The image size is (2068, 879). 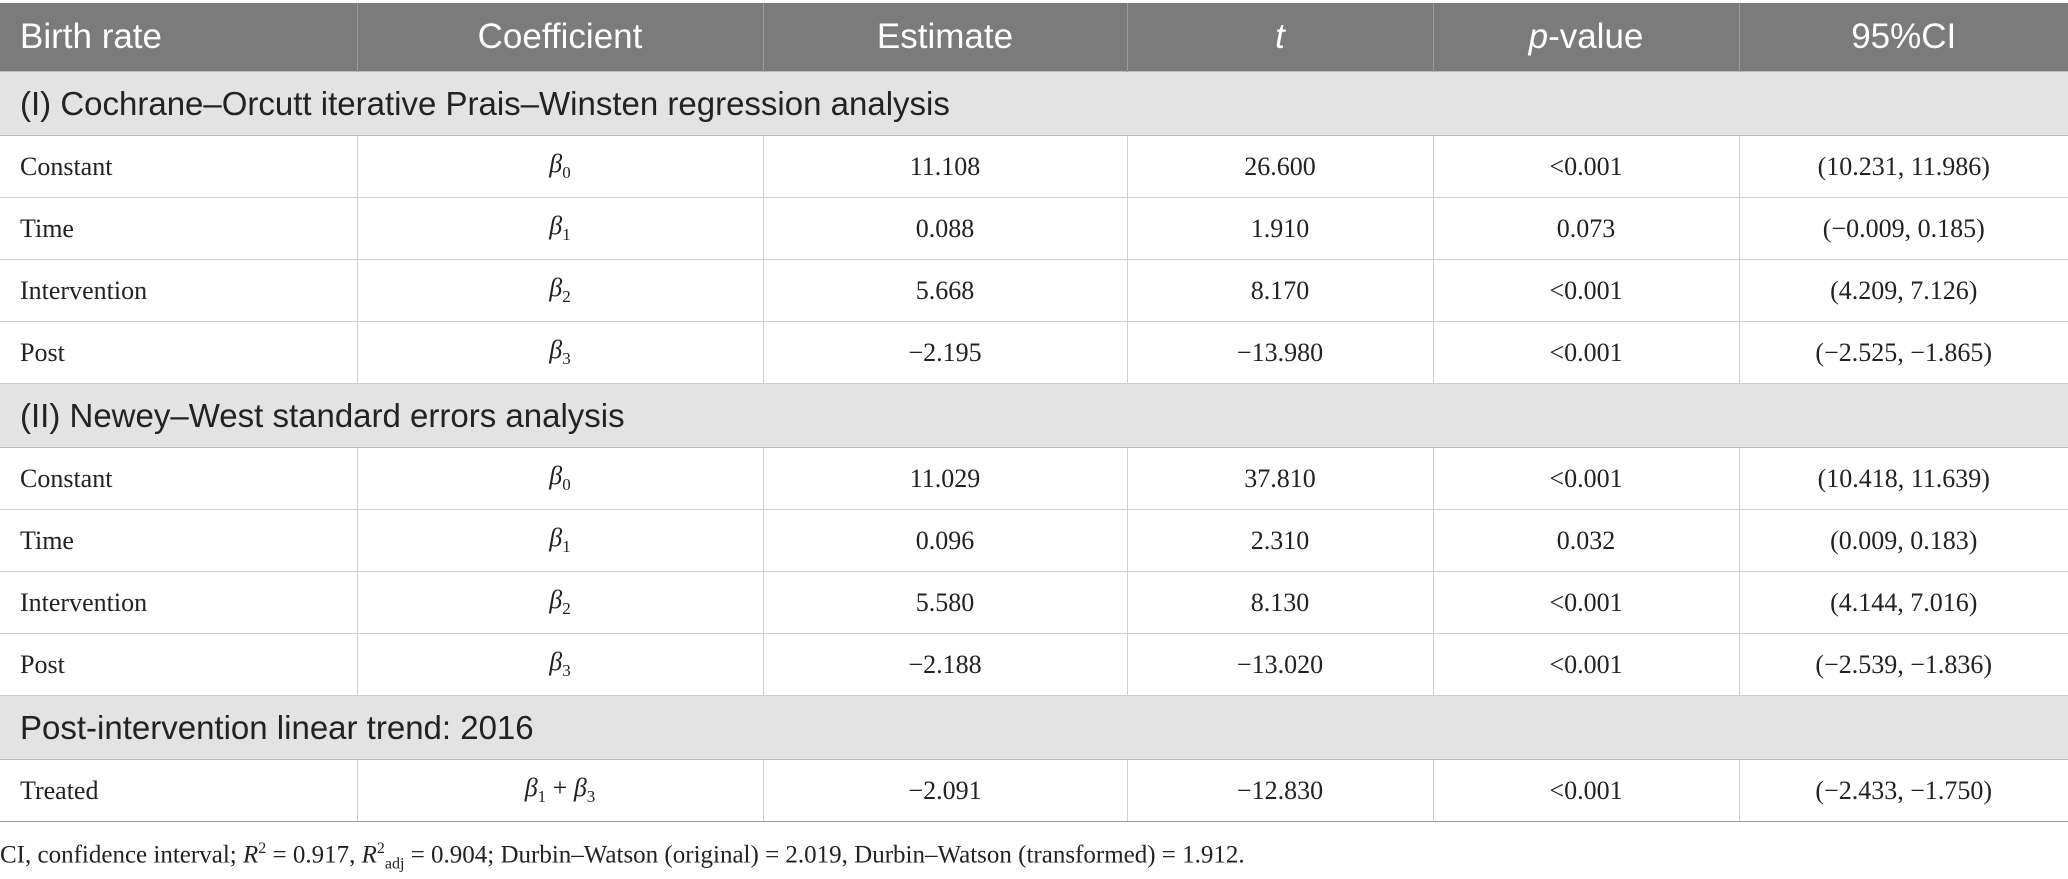 I want to click on cell-t: 1.910, so click(x=1279, y=228).